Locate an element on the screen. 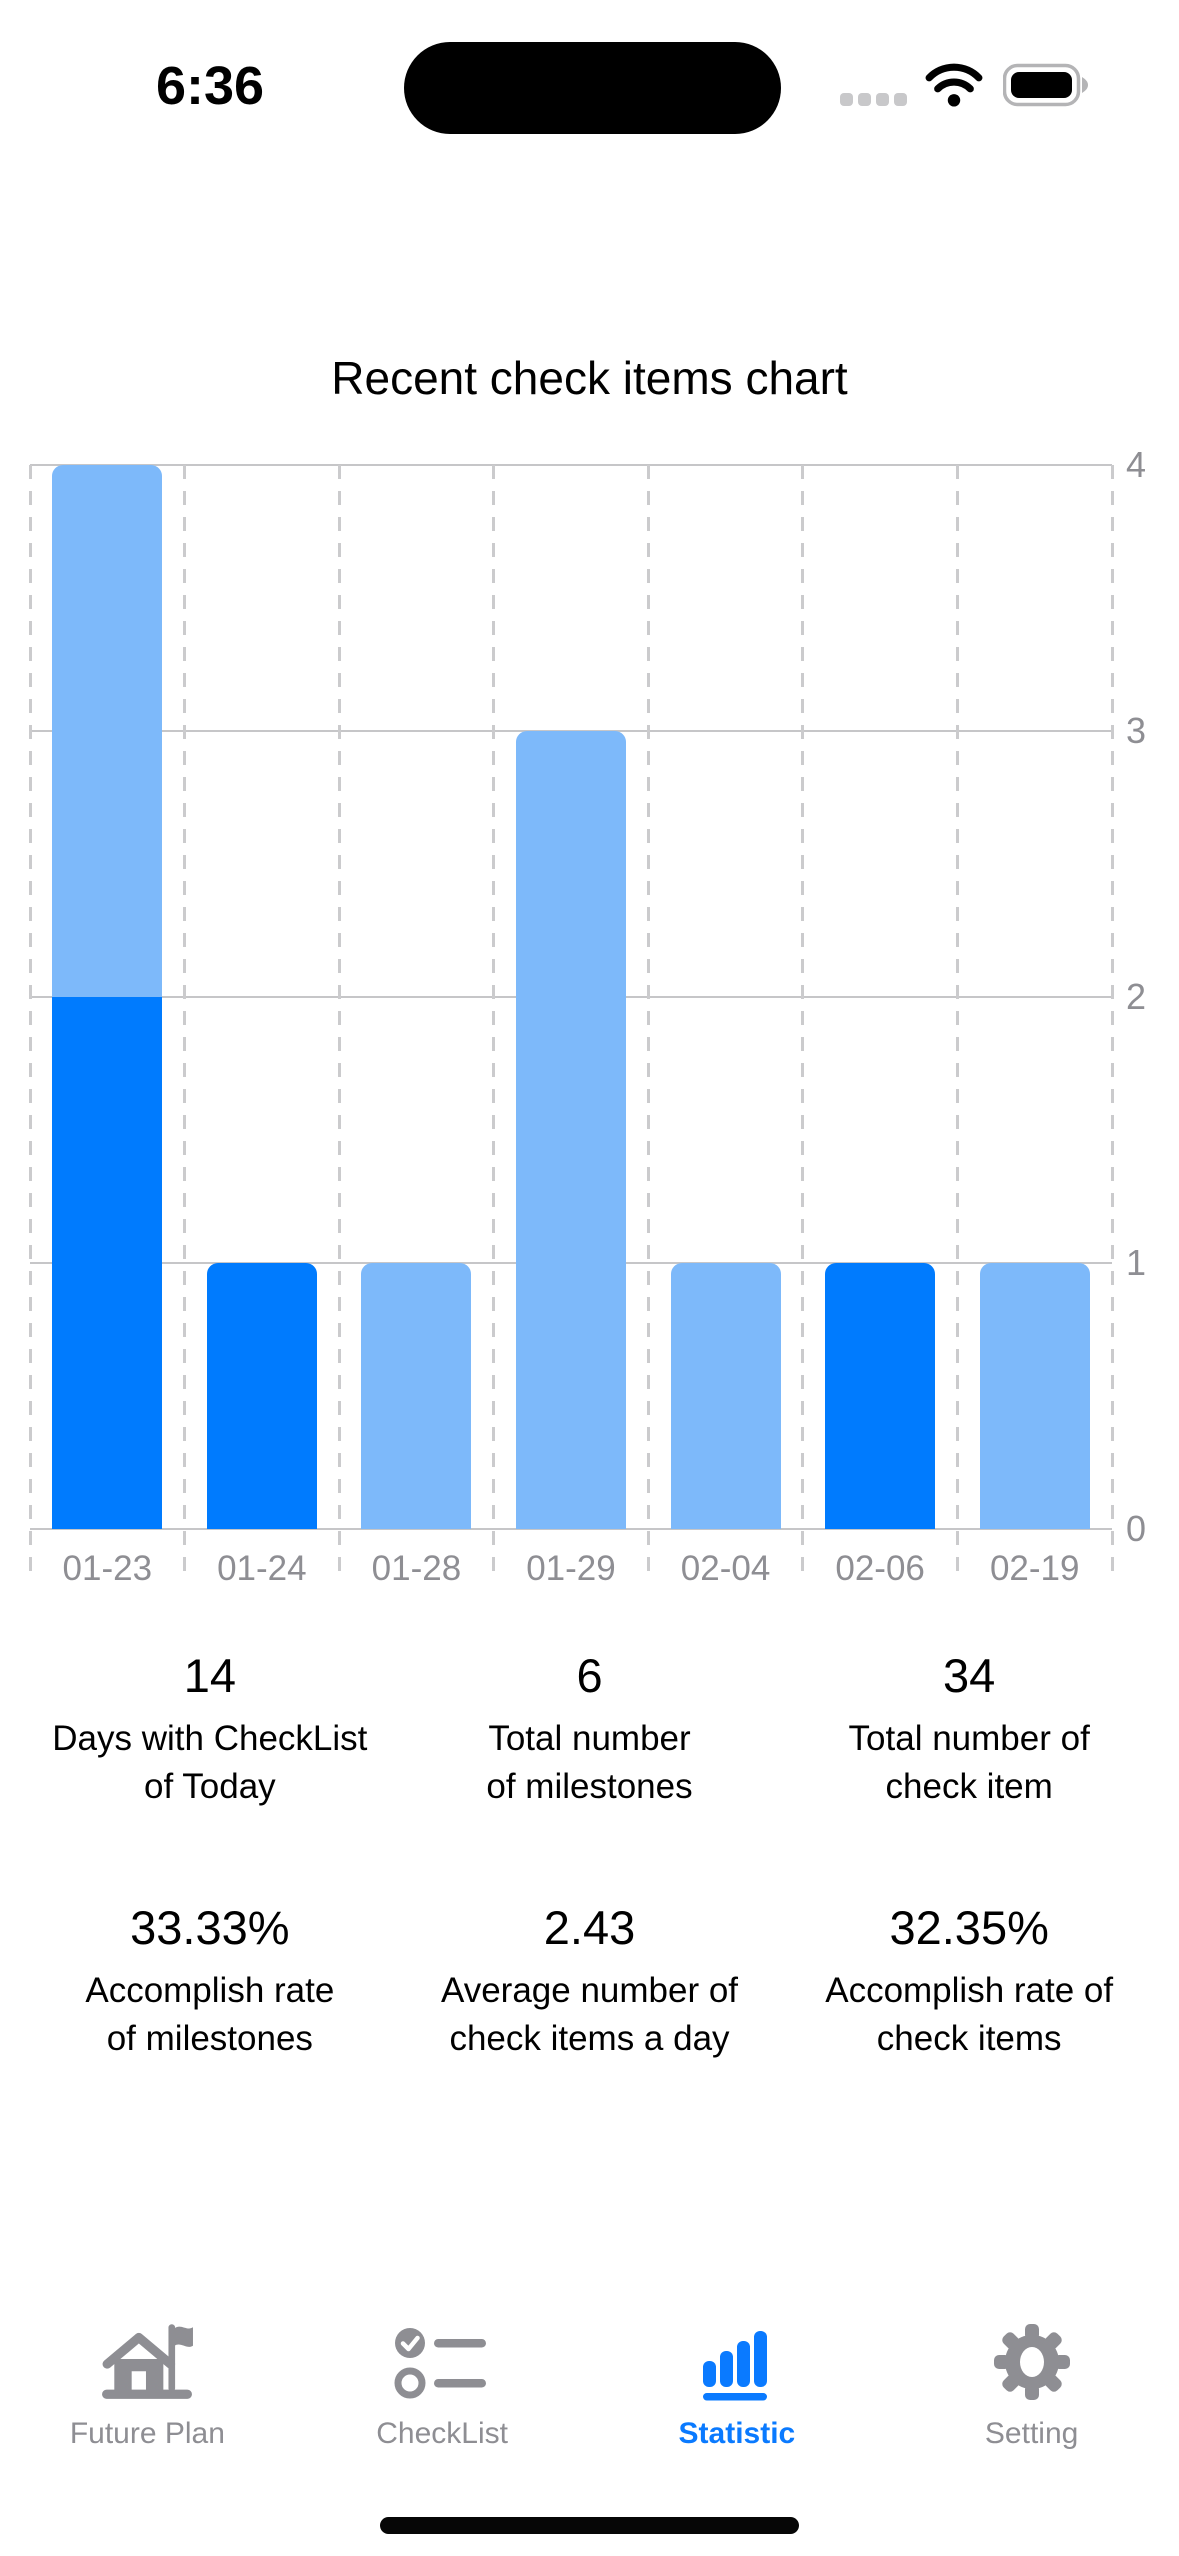 Image resolution: width=1179 pixels, height=2556 pixels. stat-value: 6 is located at coordinates (589, 1675).